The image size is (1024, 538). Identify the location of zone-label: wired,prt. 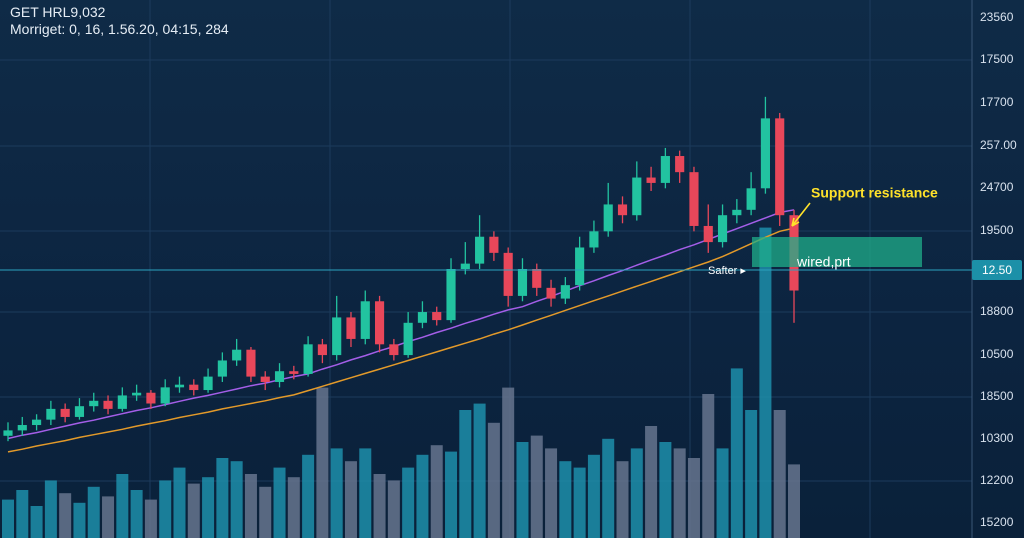
(823, 262).